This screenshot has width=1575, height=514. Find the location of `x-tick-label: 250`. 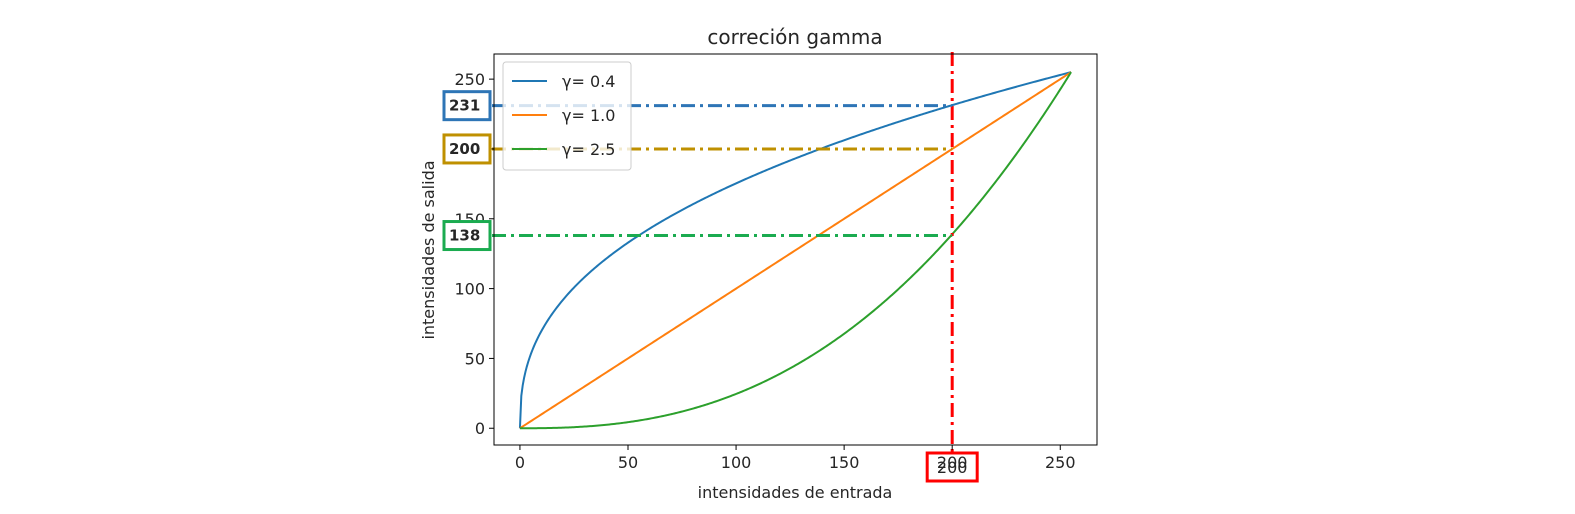

x-tick-label: 250 is located at coordinates (1060, 462).